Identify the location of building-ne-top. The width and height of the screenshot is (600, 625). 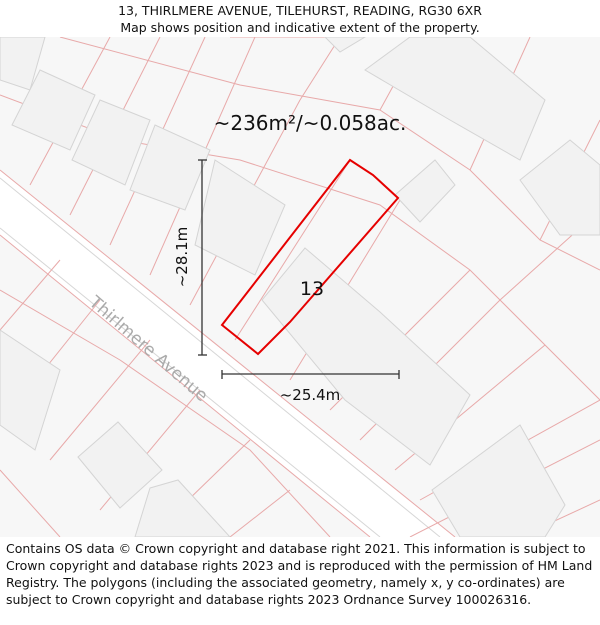
(345, 44).